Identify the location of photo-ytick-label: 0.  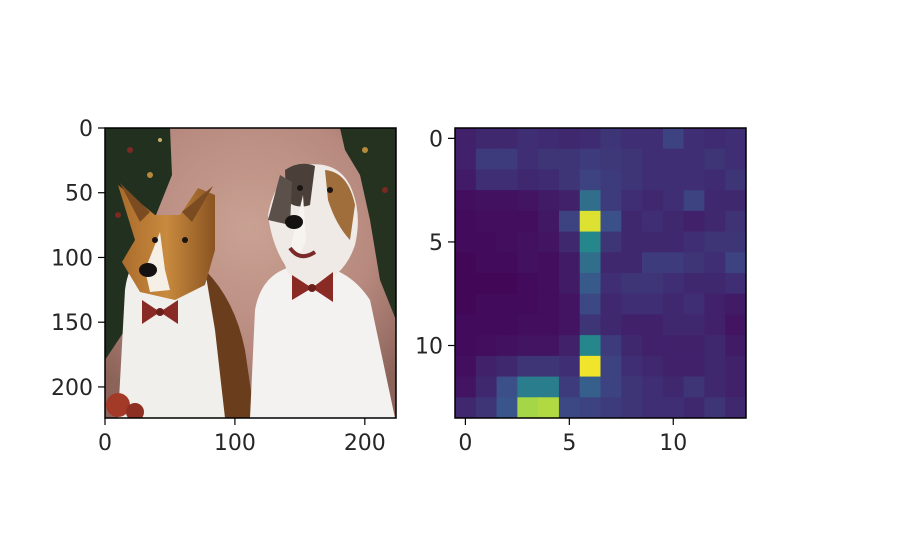
(86, 129).